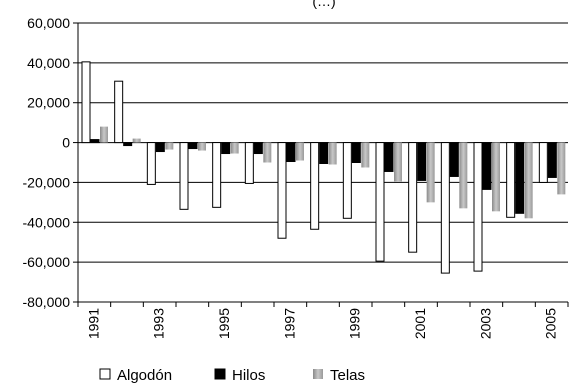  What do you see at coordinates (66, 143) in the screenshot?
I see `y-tick-label: 0` at bounding box center [66, 143].